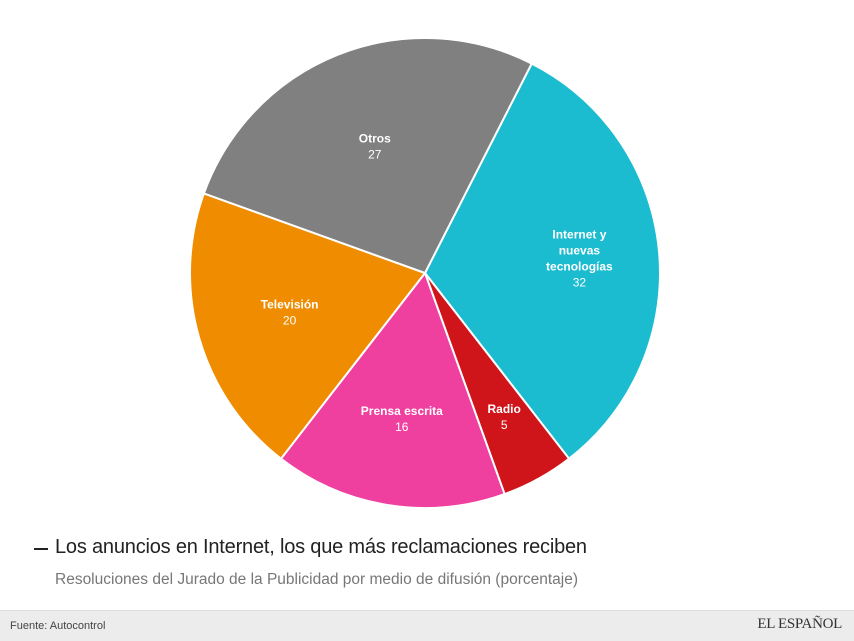  I want to click on slice-label: Otros, so click(375, 138).